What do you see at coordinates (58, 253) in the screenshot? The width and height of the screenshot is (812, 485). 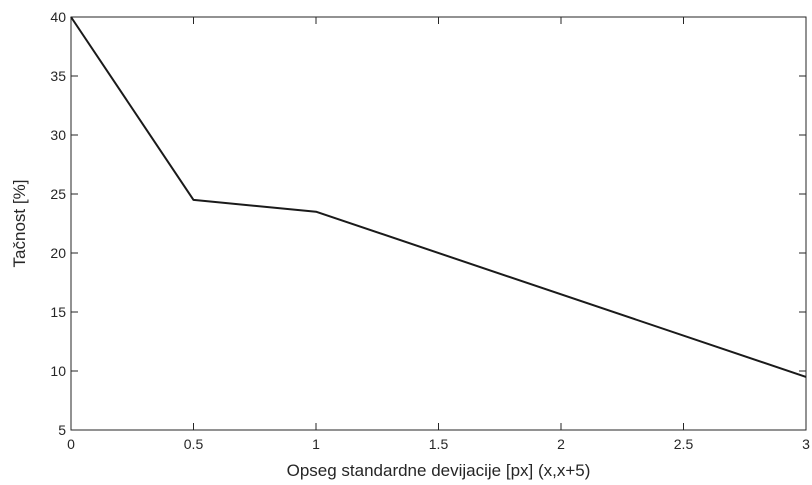 I see `y-tick-label: 20` at bounding box center [58, 253].